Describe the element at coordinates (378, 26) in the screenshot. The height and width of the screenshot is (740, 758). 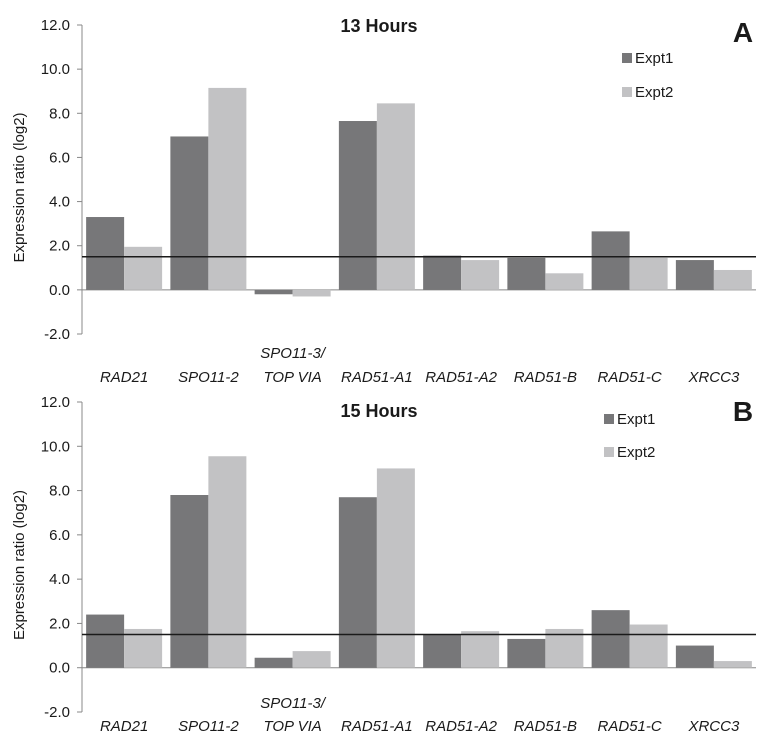
I see `chart-title: 13 Hours` at that location.